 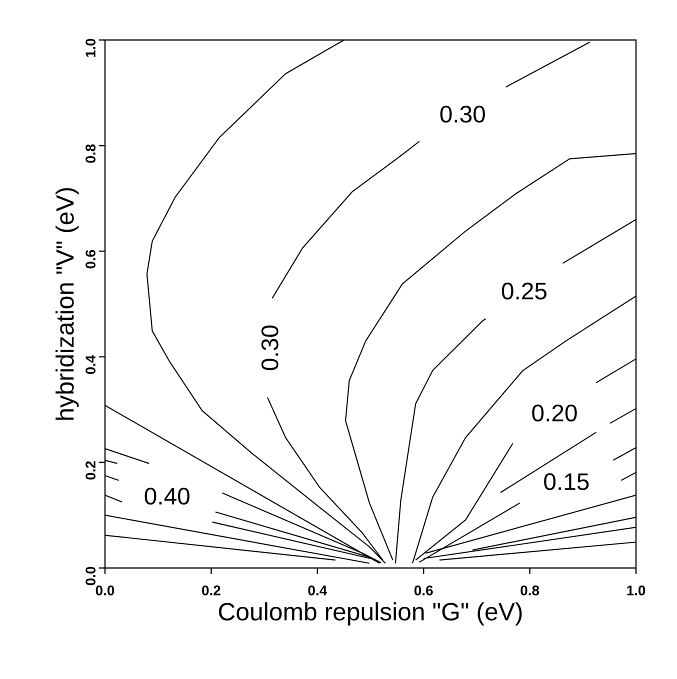 What do you see at coordinates (105, 591) in the screenshot?
I see `x-tick-label: 0.0` at bounding box center [105, 591].